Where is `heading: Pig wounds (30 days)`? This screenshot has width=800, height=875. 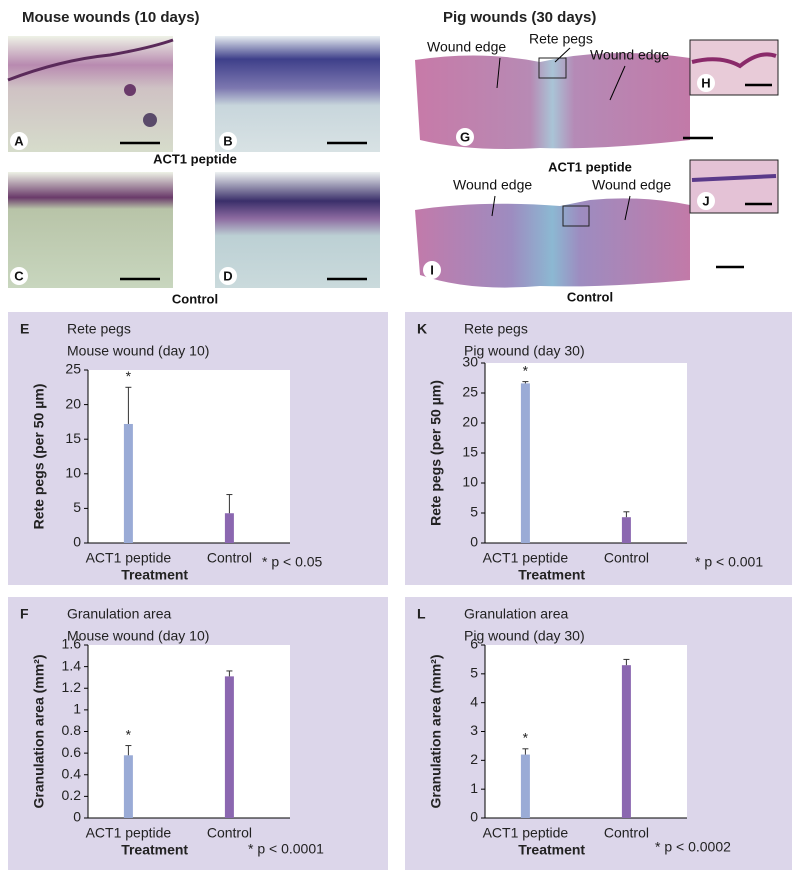
heading: Pig wounds (30 days) is located at coordinates (519, 17).